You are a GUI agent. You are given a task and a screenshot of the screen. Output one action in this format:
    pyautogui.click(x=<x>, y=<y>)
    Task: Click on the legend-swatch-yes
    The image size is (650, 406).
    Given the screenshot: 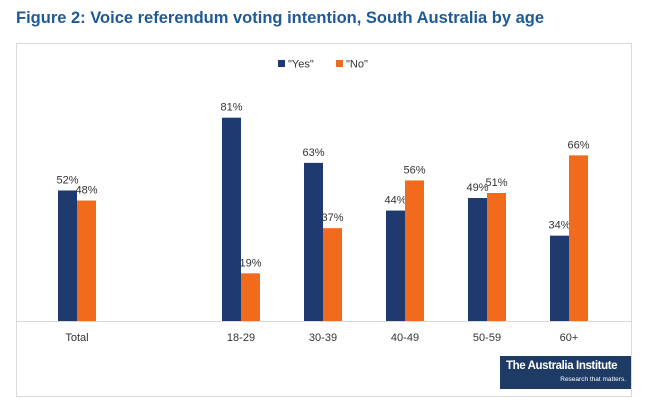 What is the action you would take?
    pyautogui.click(x=281, y=63)
    